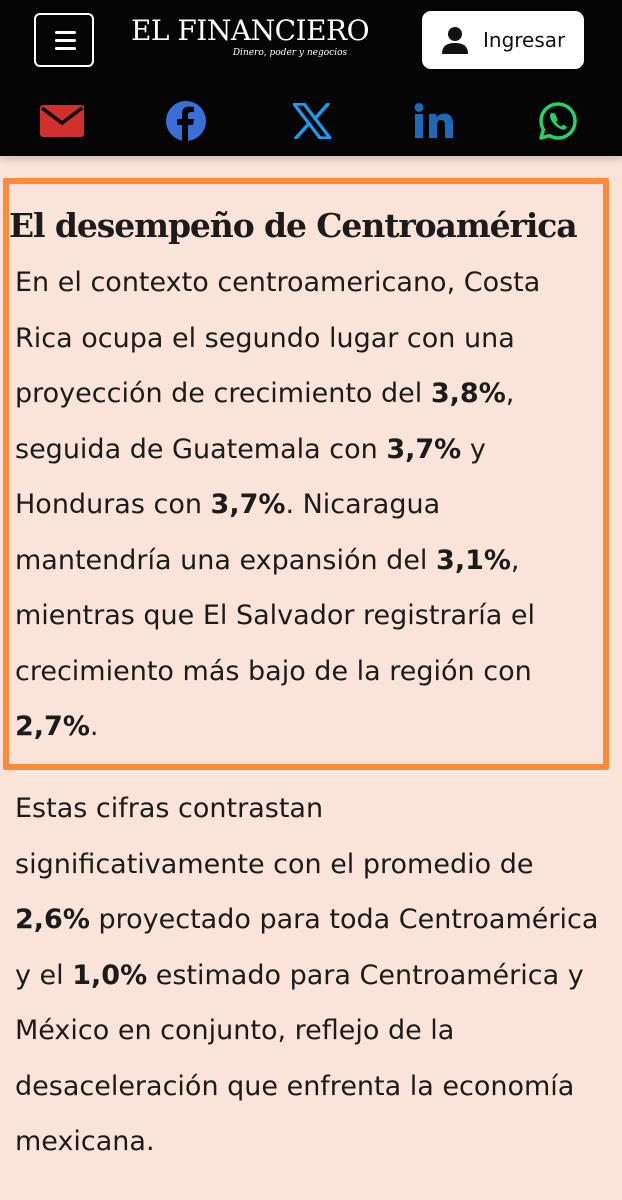 The height and width of the screenshot is (1200, 622). I want to click on figure-honduras: 3,7%, so click(248, 504).